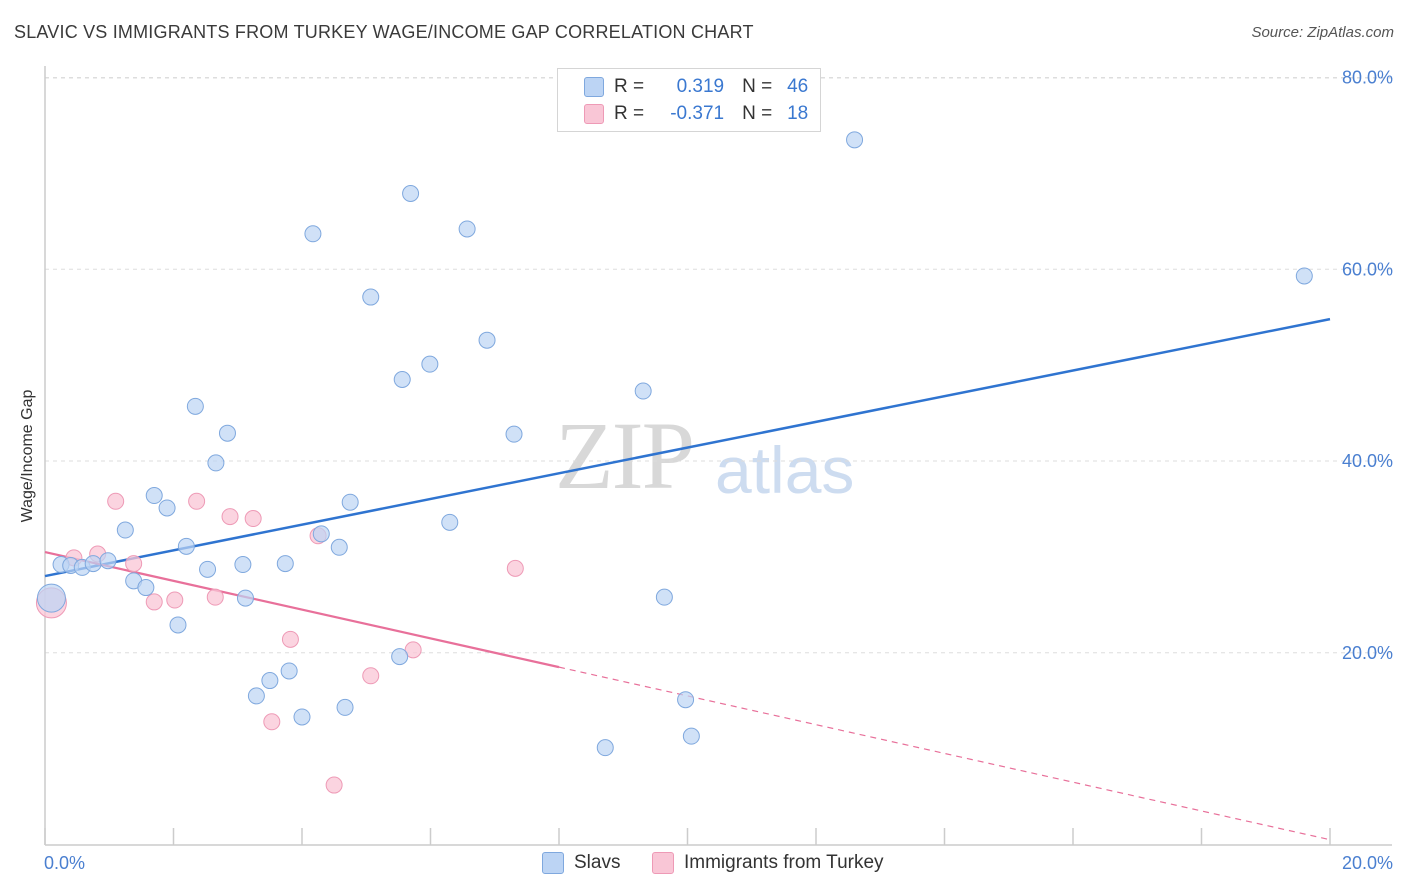  I want to click on series-legend: Slavs Immigrants from Turkey, so click(703, 865).